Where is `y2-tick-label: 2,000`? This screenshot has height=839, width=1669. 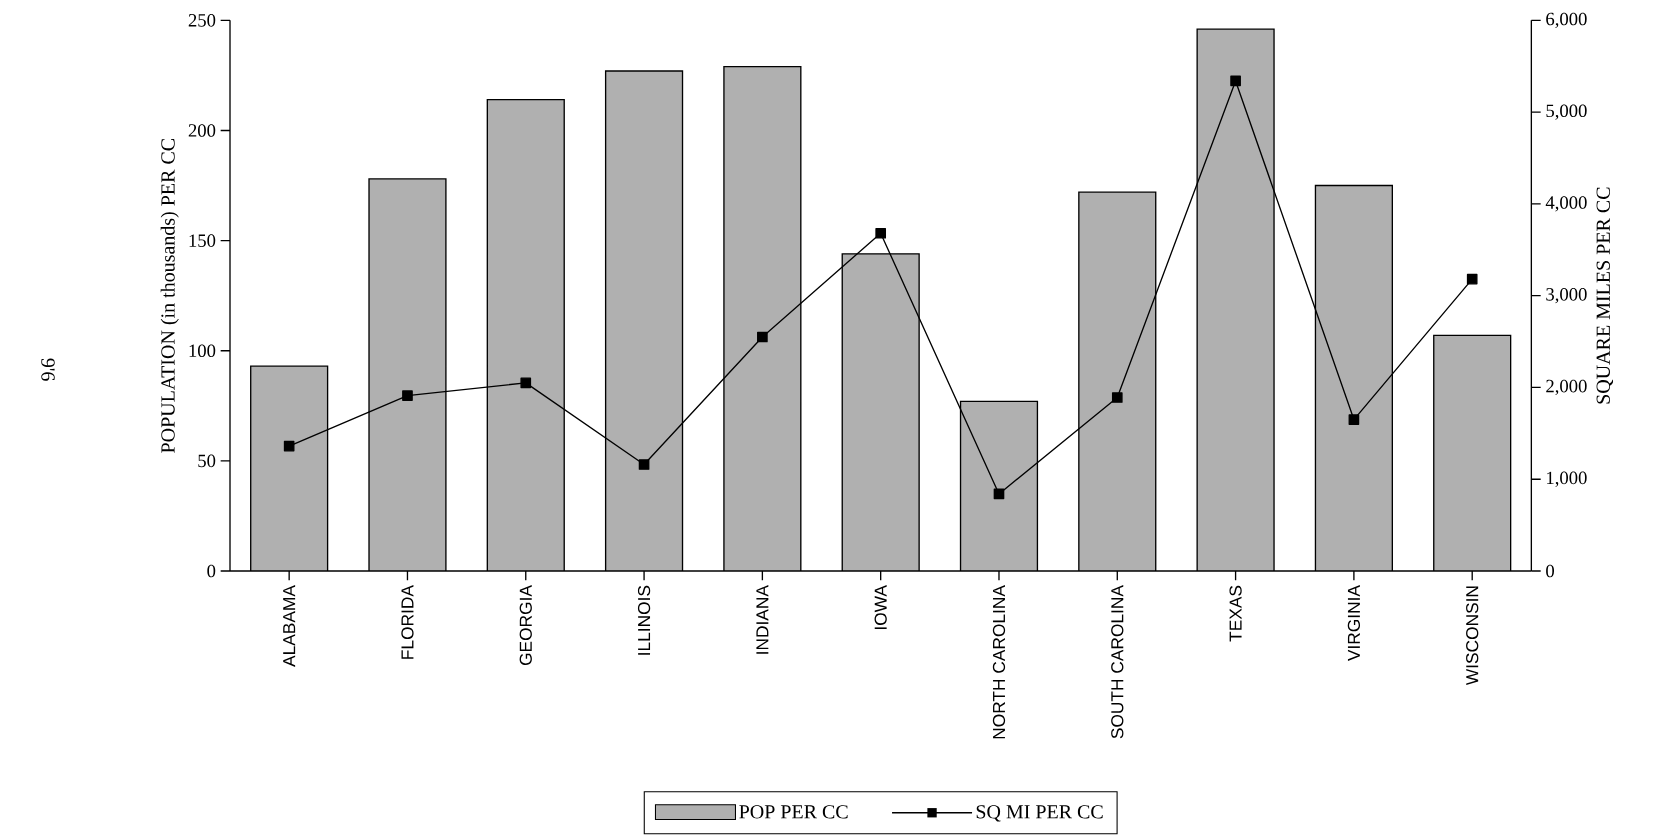 y2-tick-label: 2,000 is located at coordinates (1566, 387).